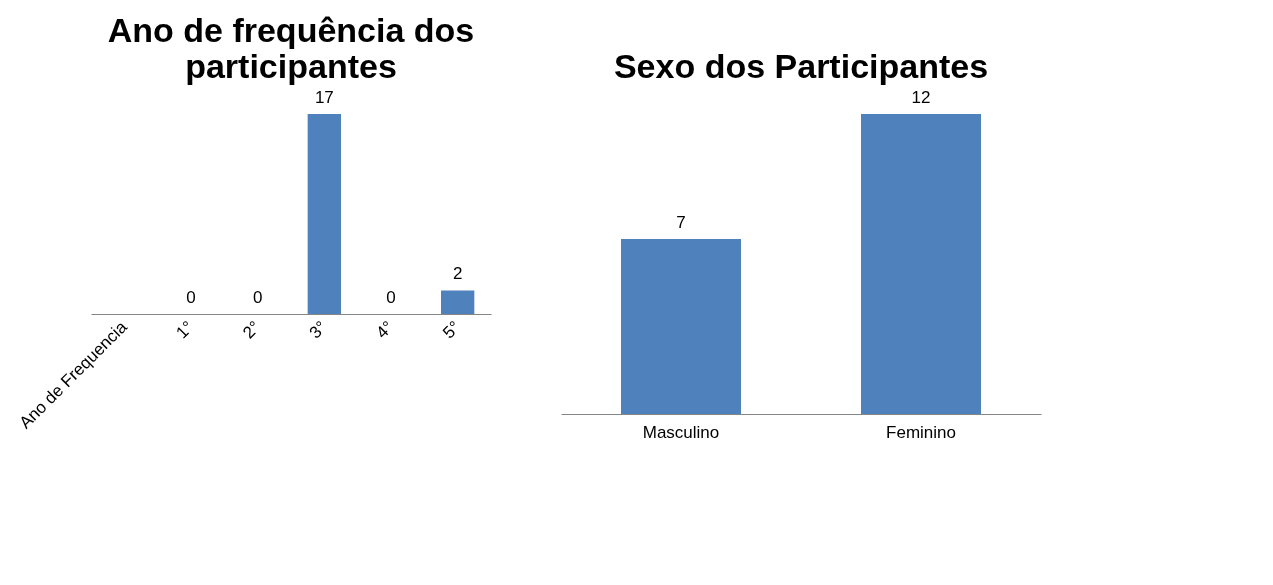  What do you see at coordinates (185, 330) in the screenshot?
I see `x-tick-label: 1°` at bounding box center [185, 330].